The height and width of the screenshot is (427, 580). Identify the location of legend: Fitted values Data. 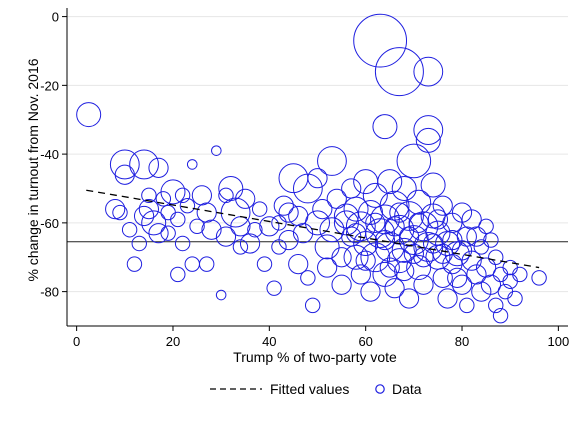
(316, 389).